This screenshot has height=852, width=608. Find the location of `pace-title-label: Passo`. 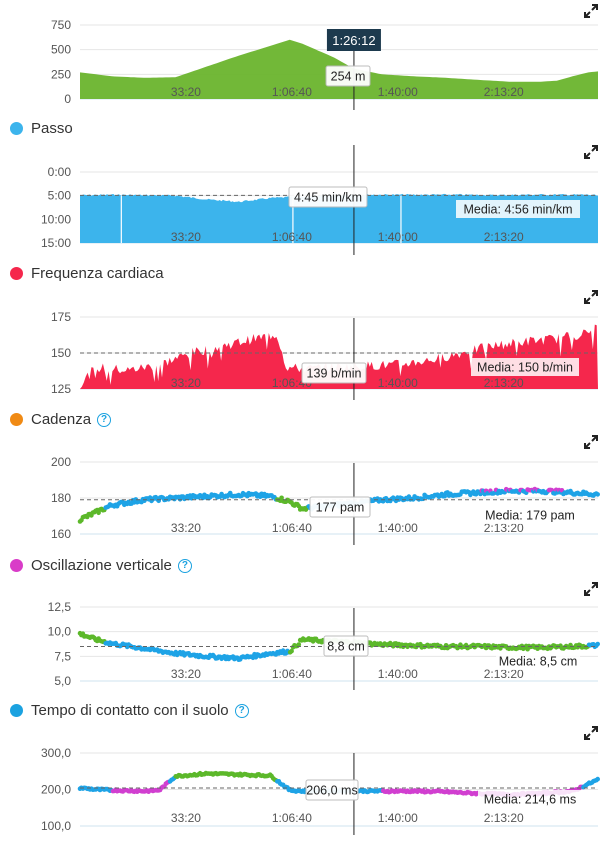

pace-title-label: Passo is located at coordinates (52, 128).